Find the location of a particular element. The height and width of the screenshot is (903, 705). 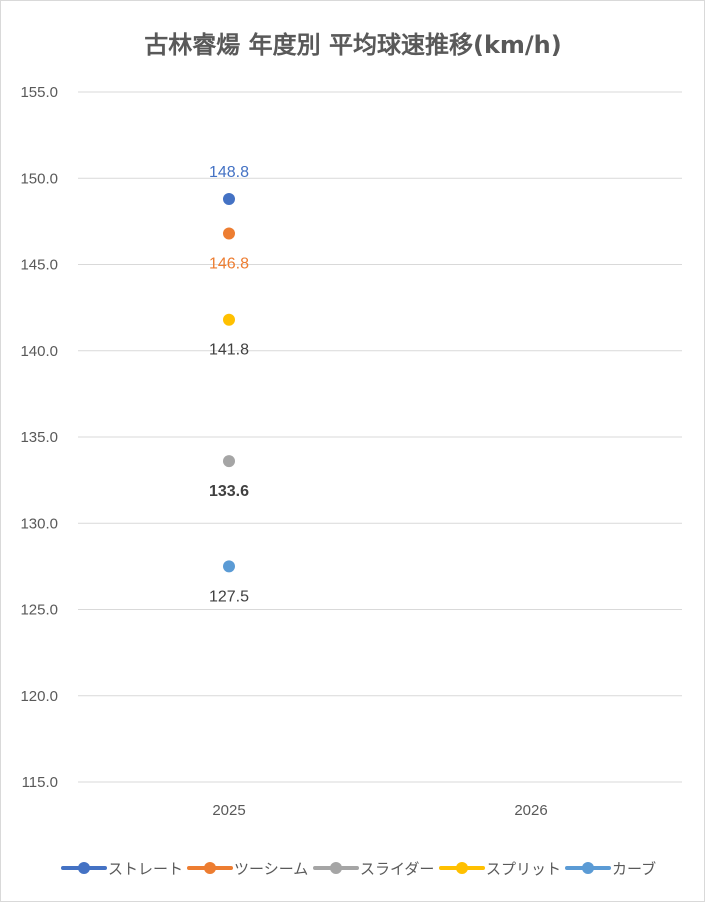

x-axis-tick-labels: 2025 2026 is located at coordinates (379, 810).